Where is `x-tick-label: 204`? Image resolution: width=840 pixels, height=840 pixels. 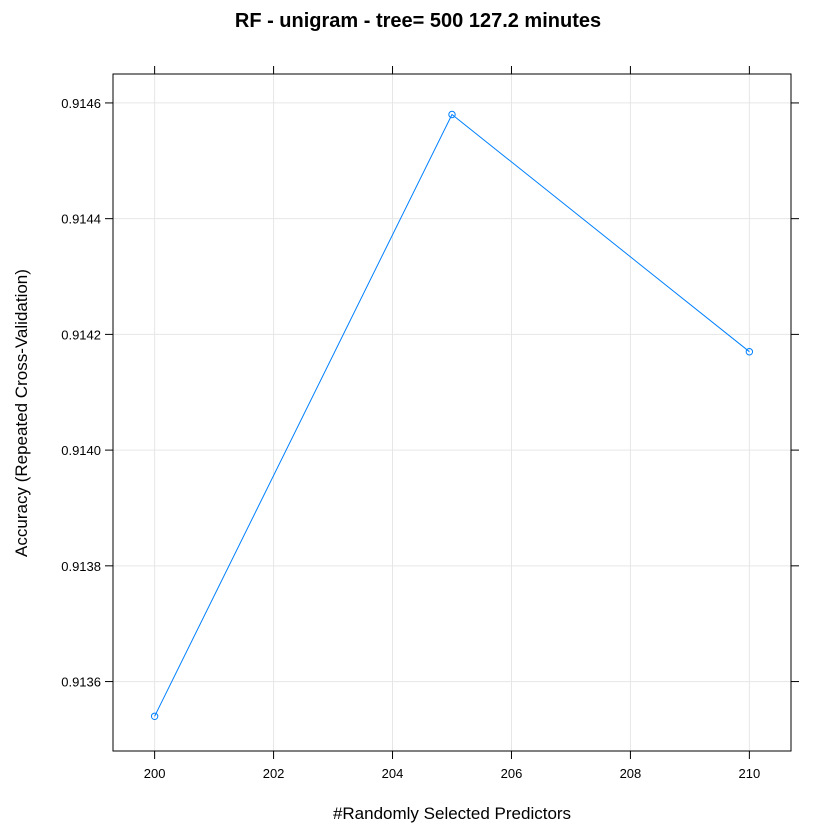 x-tick-label: 204 is located at coordinates (393, 773).